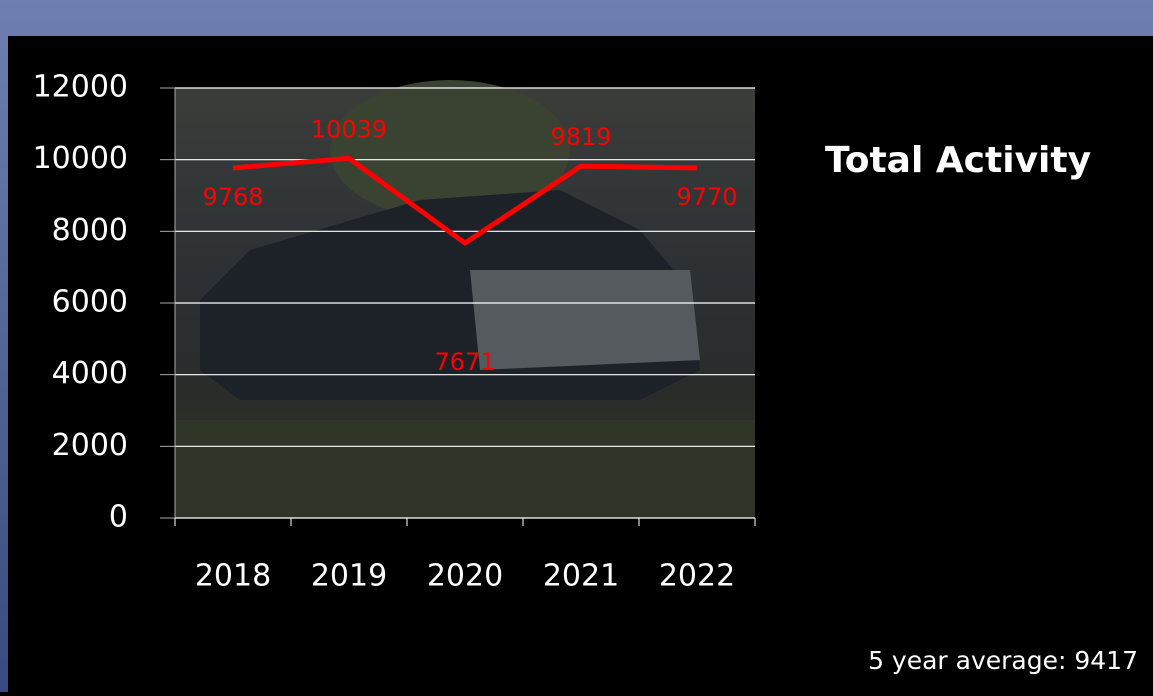 This screenshot has width=1153, height=696. What do you see at coordinates (581, 576) in the screenshot?
I see `x-tick-label: 2021` at bounding box center [581, 576].